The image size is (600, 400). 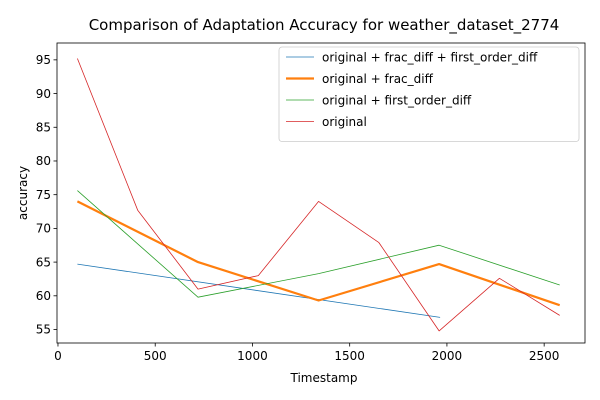 I want to click on legend-frame, so click(x=429, y=94).